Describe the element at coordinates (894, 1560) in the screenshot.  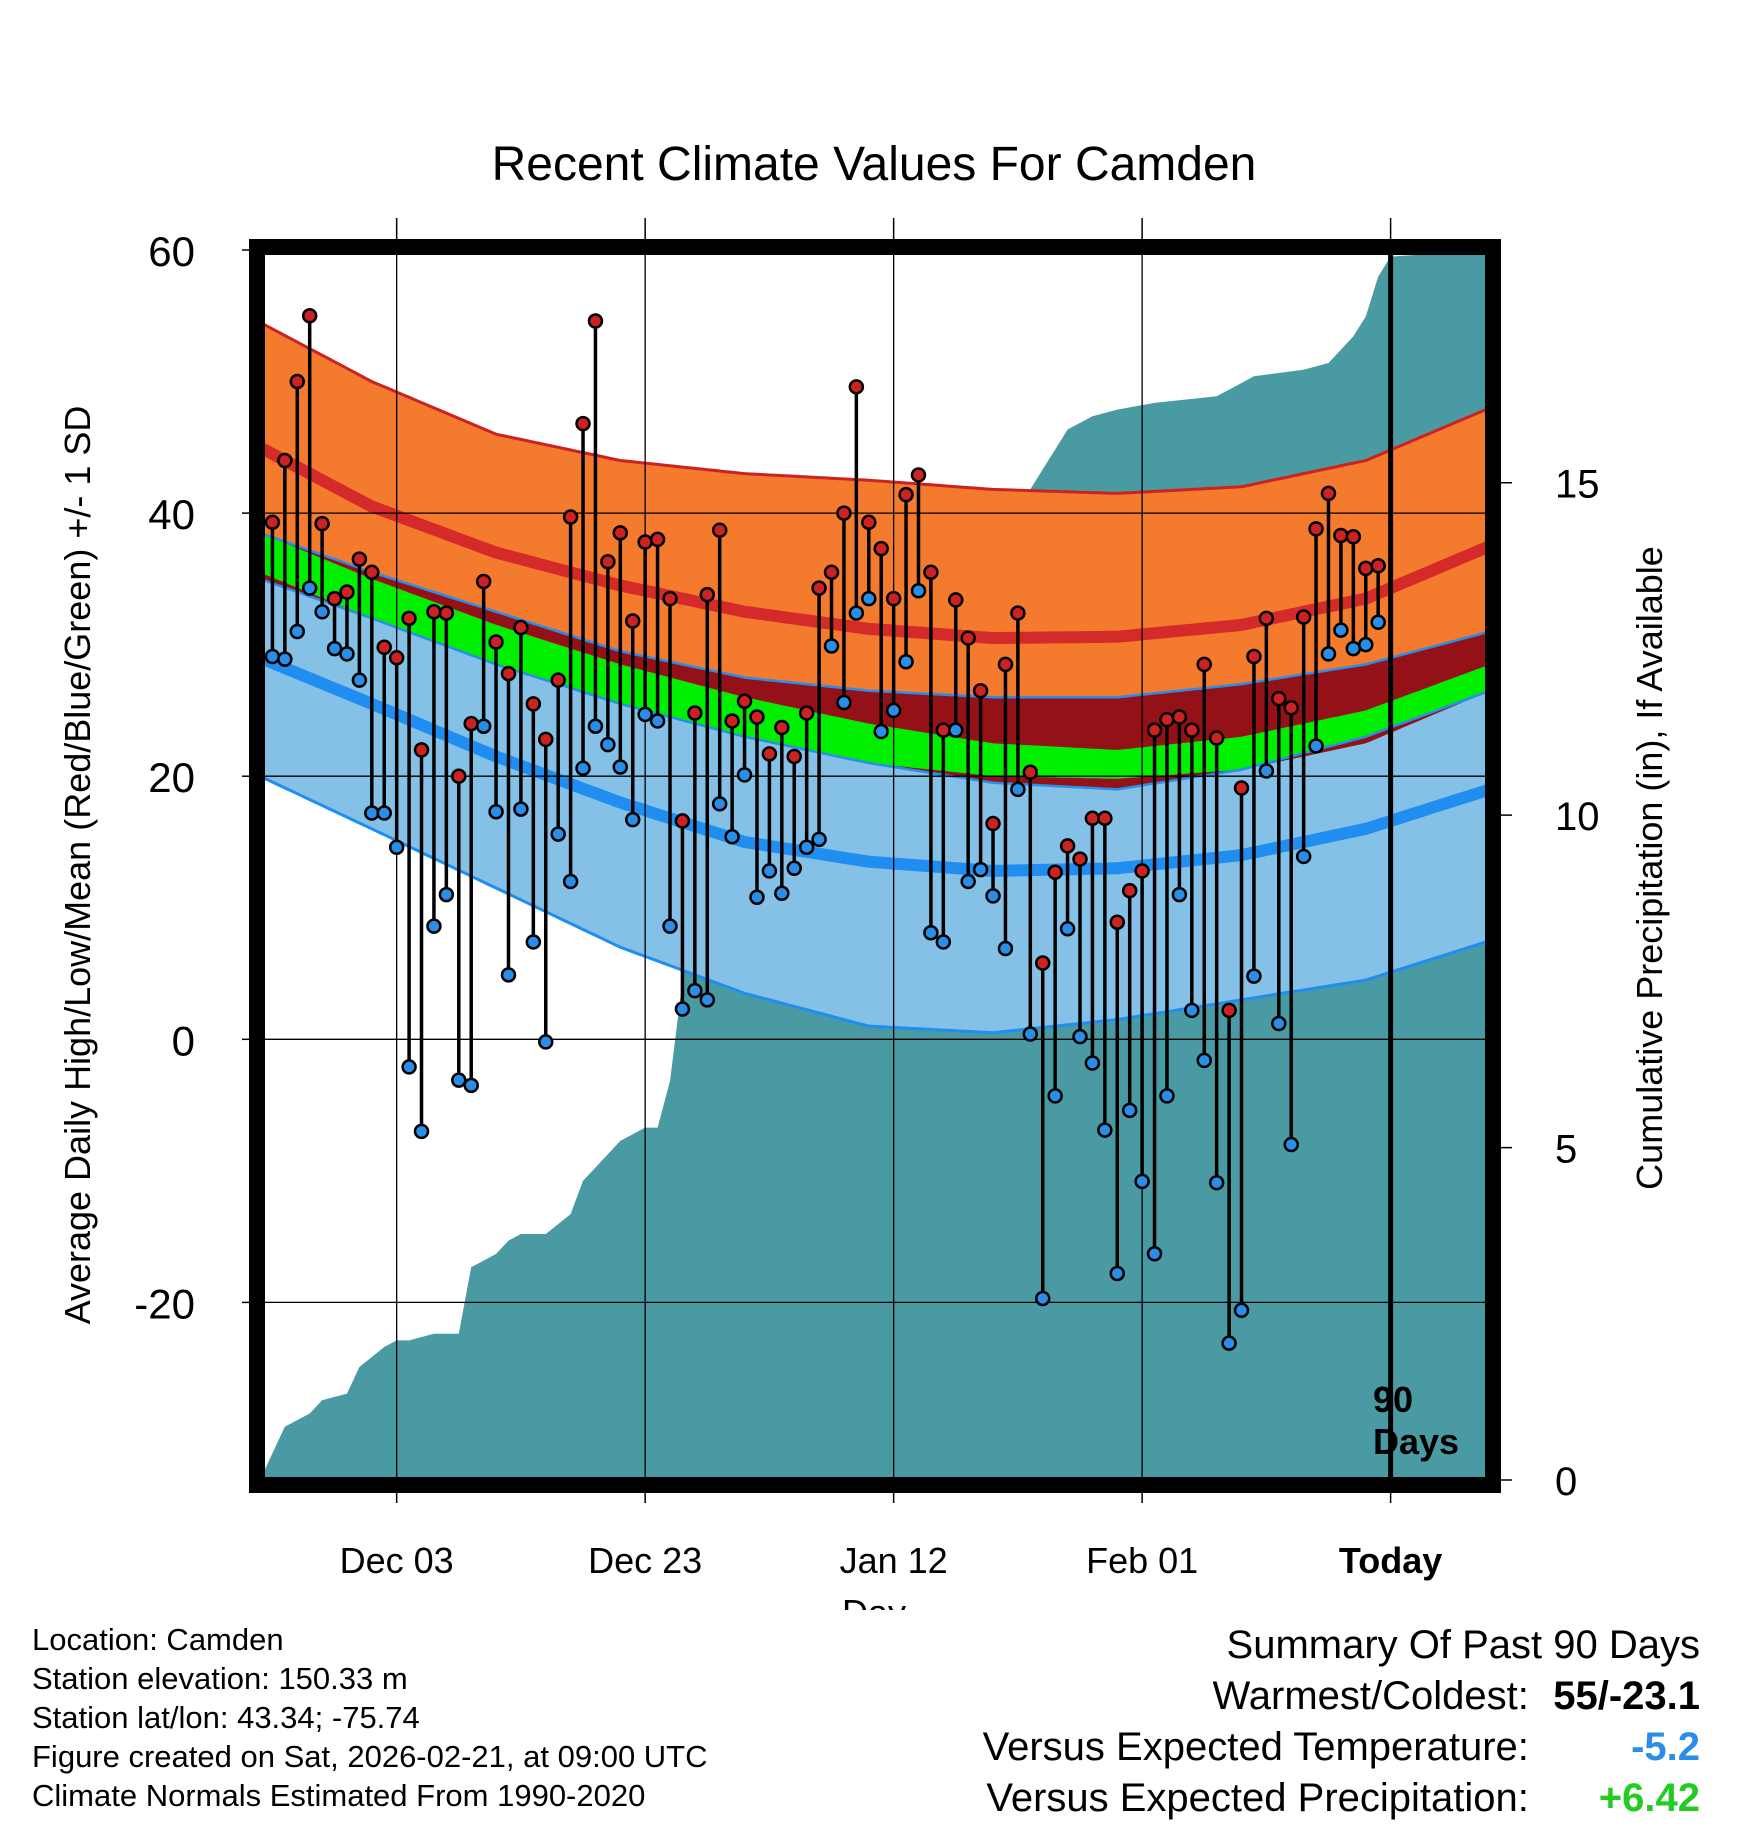
I see `x-tick-label: Jan 12` at that location.